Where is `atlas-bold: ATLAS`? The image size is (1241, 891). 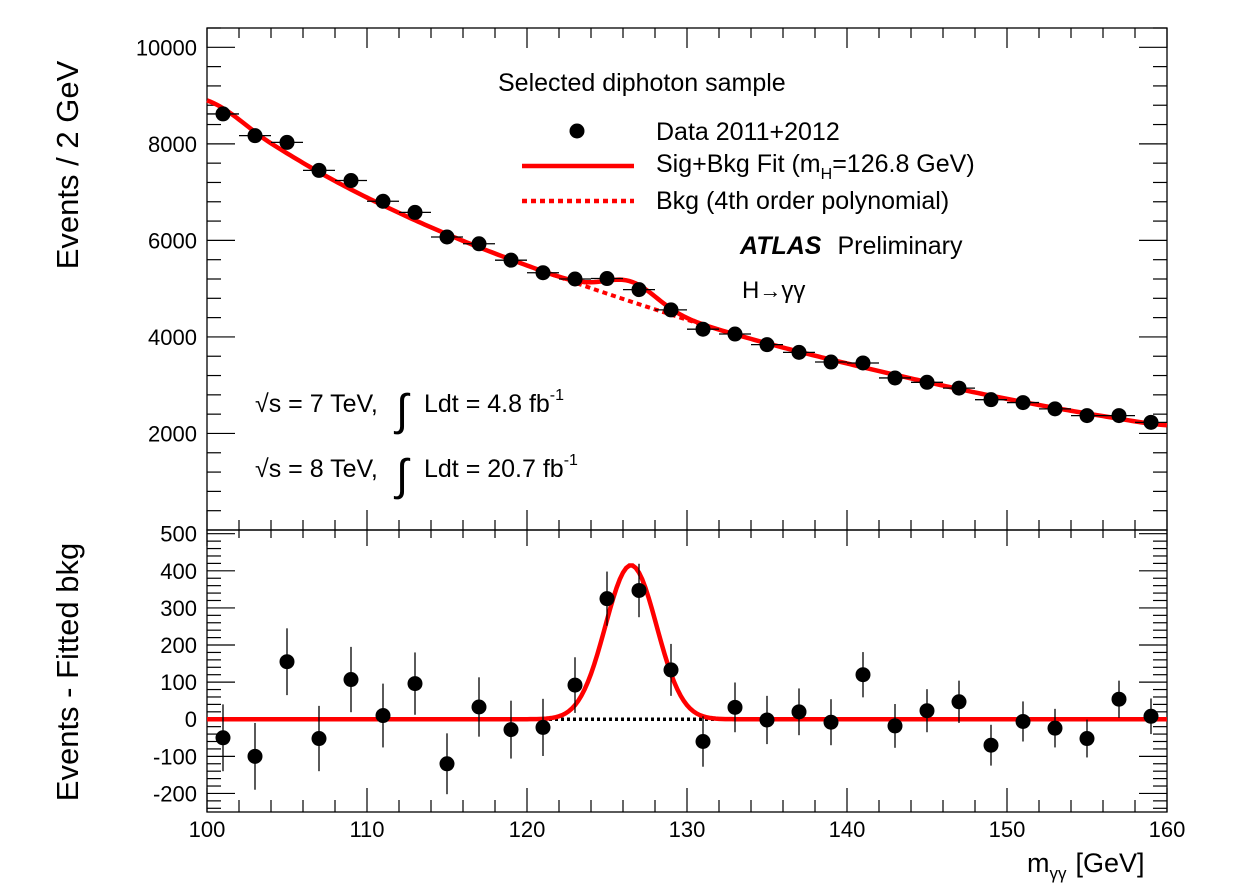 atlas-bold: ATLAS is located at coordinates (780, 246).